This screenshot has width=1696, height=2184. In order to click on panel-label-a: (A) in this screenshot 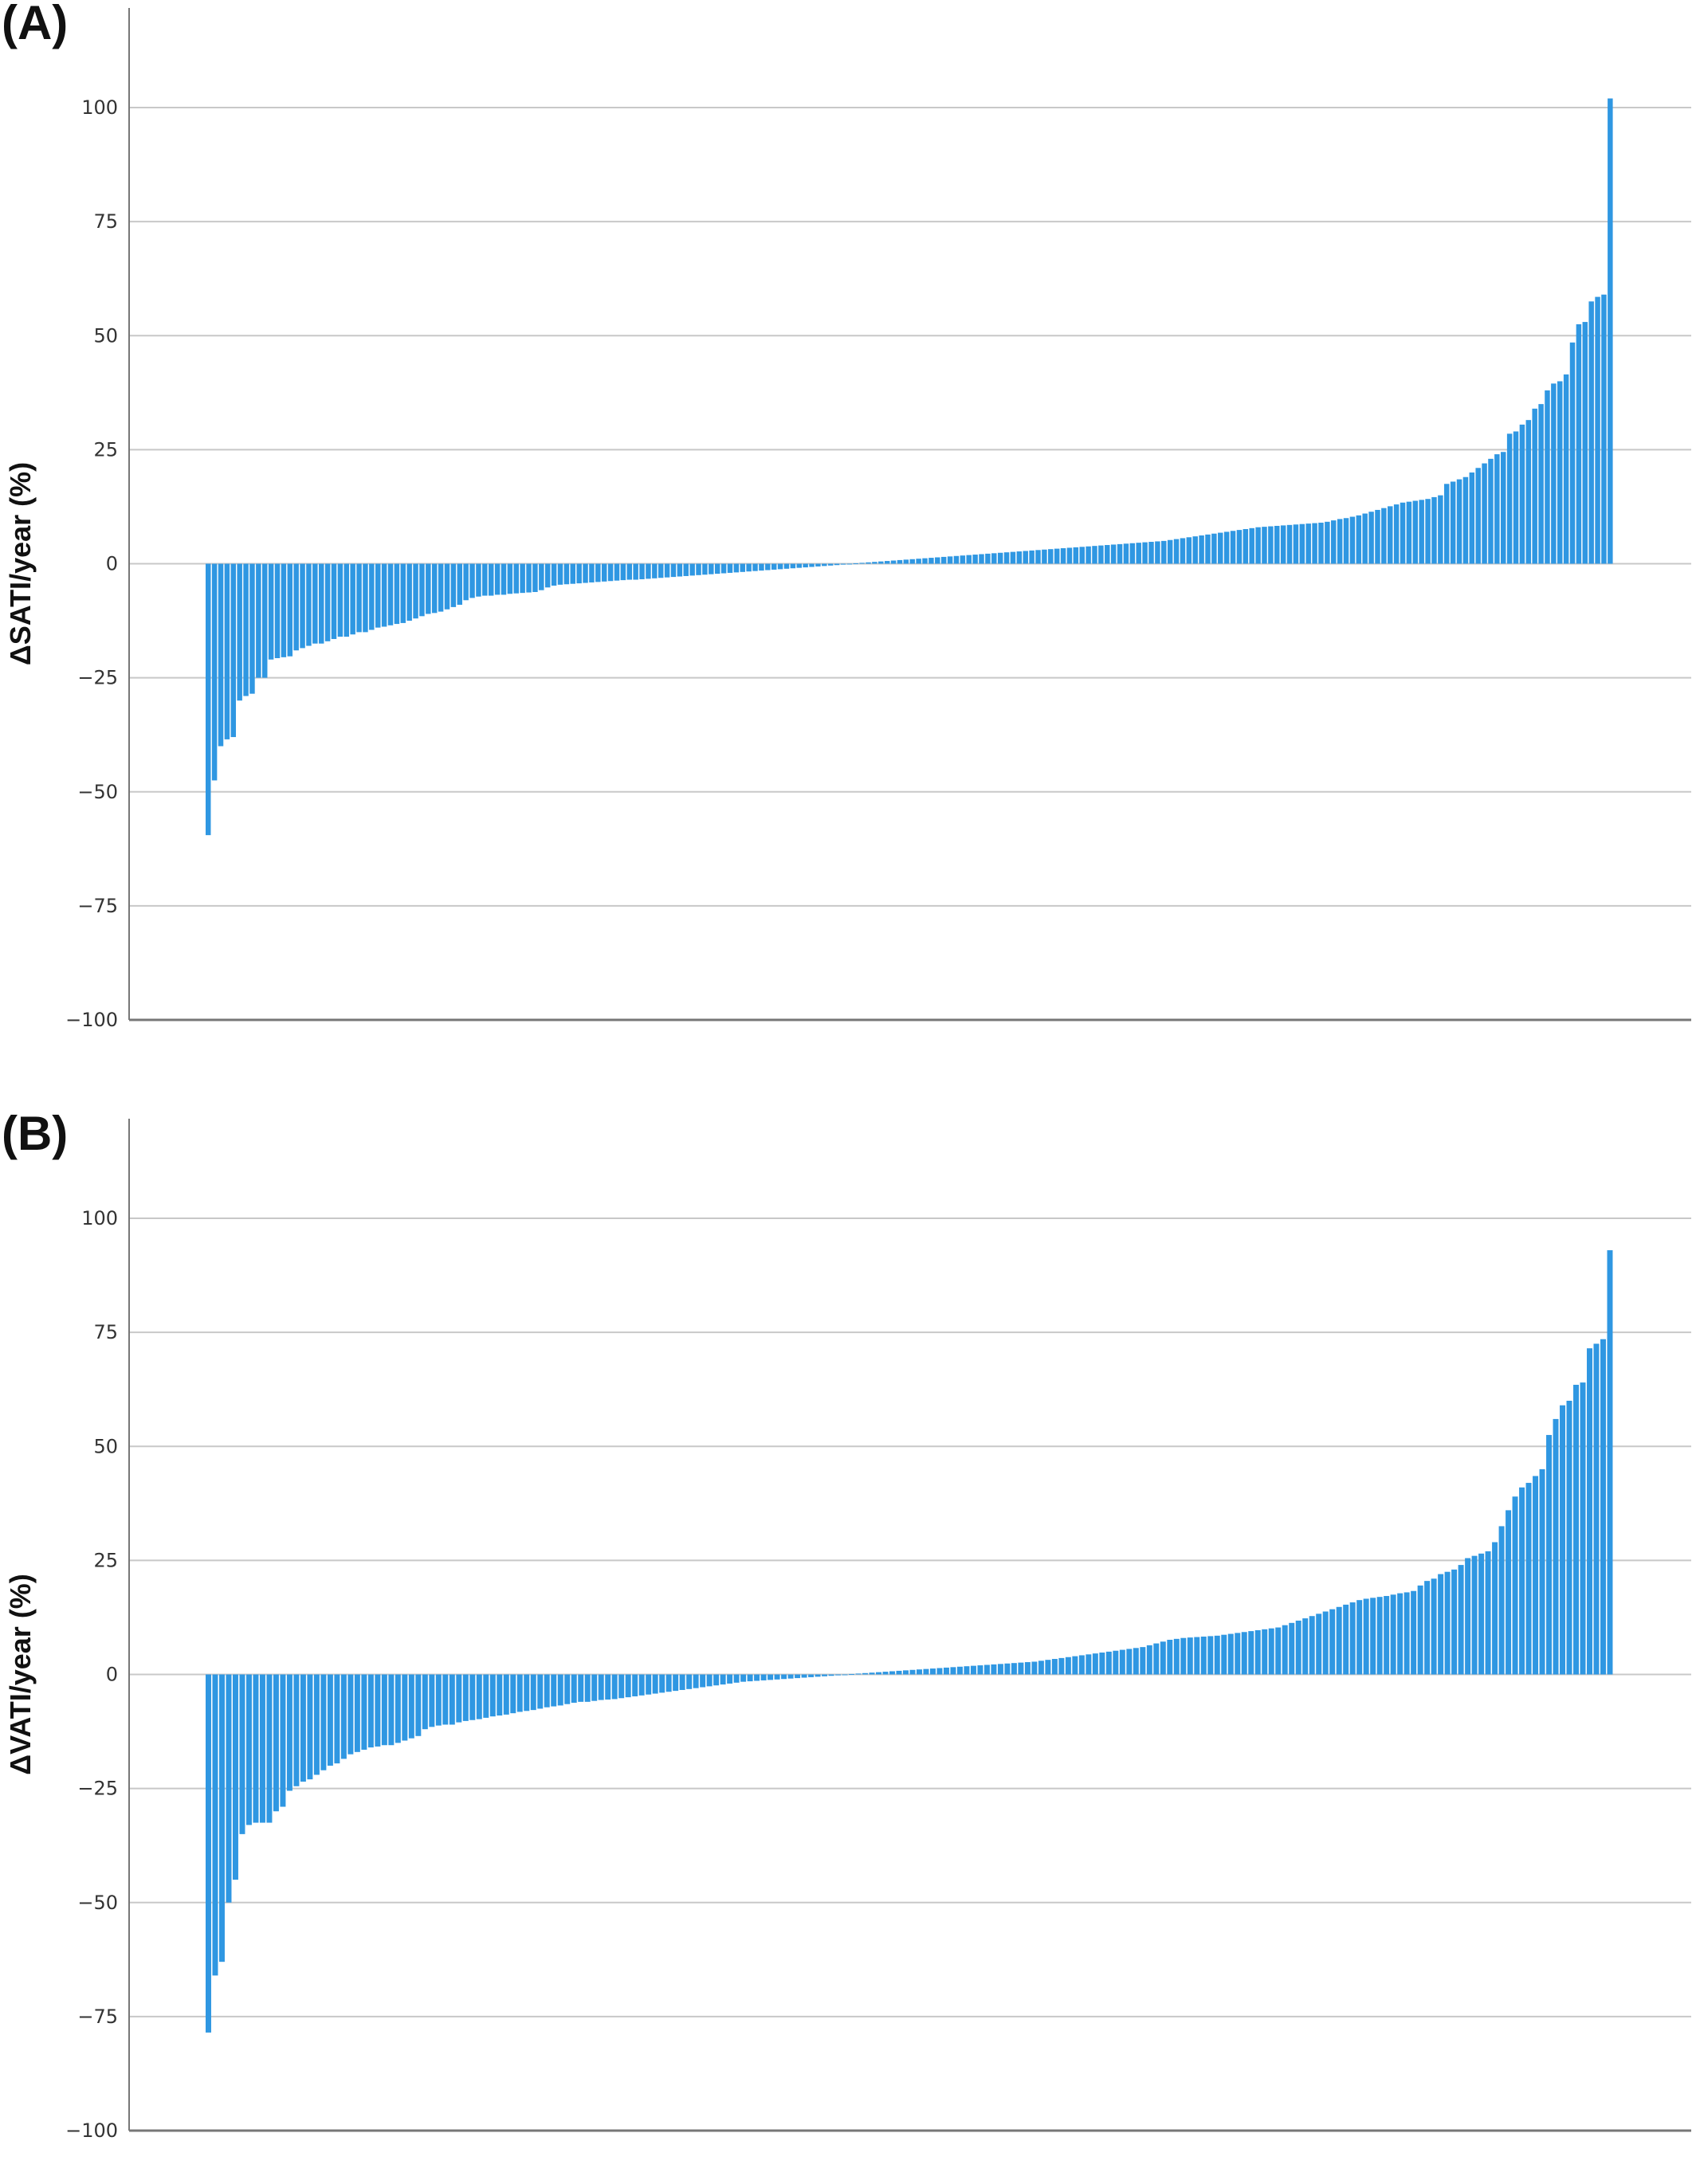, I will do `click(35, 24)`.